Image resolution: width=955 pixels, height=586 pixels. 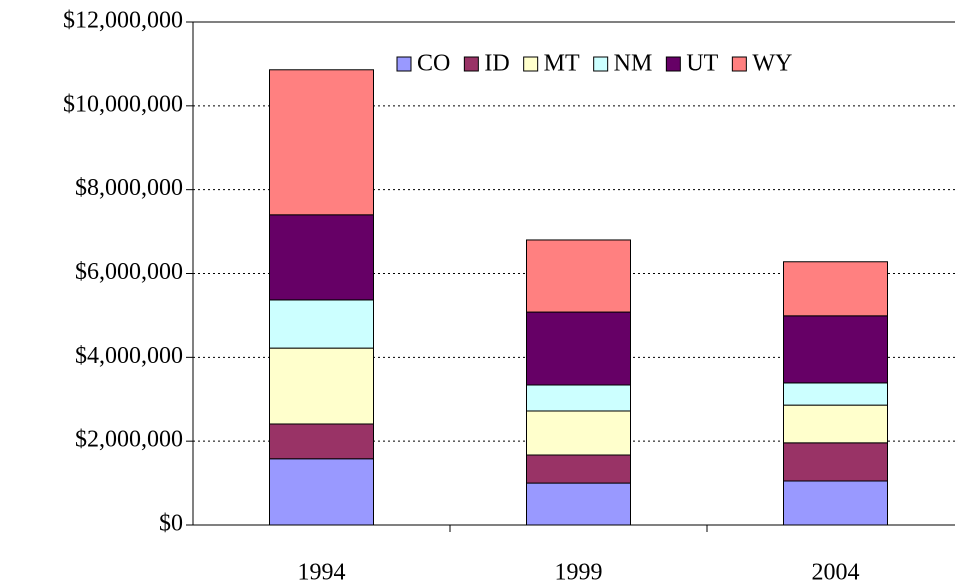 What do you see at coordinates (129, 272) in the screenshot?
I see `y-tick-label: $6,000,000` at bounding box center [129, 272].